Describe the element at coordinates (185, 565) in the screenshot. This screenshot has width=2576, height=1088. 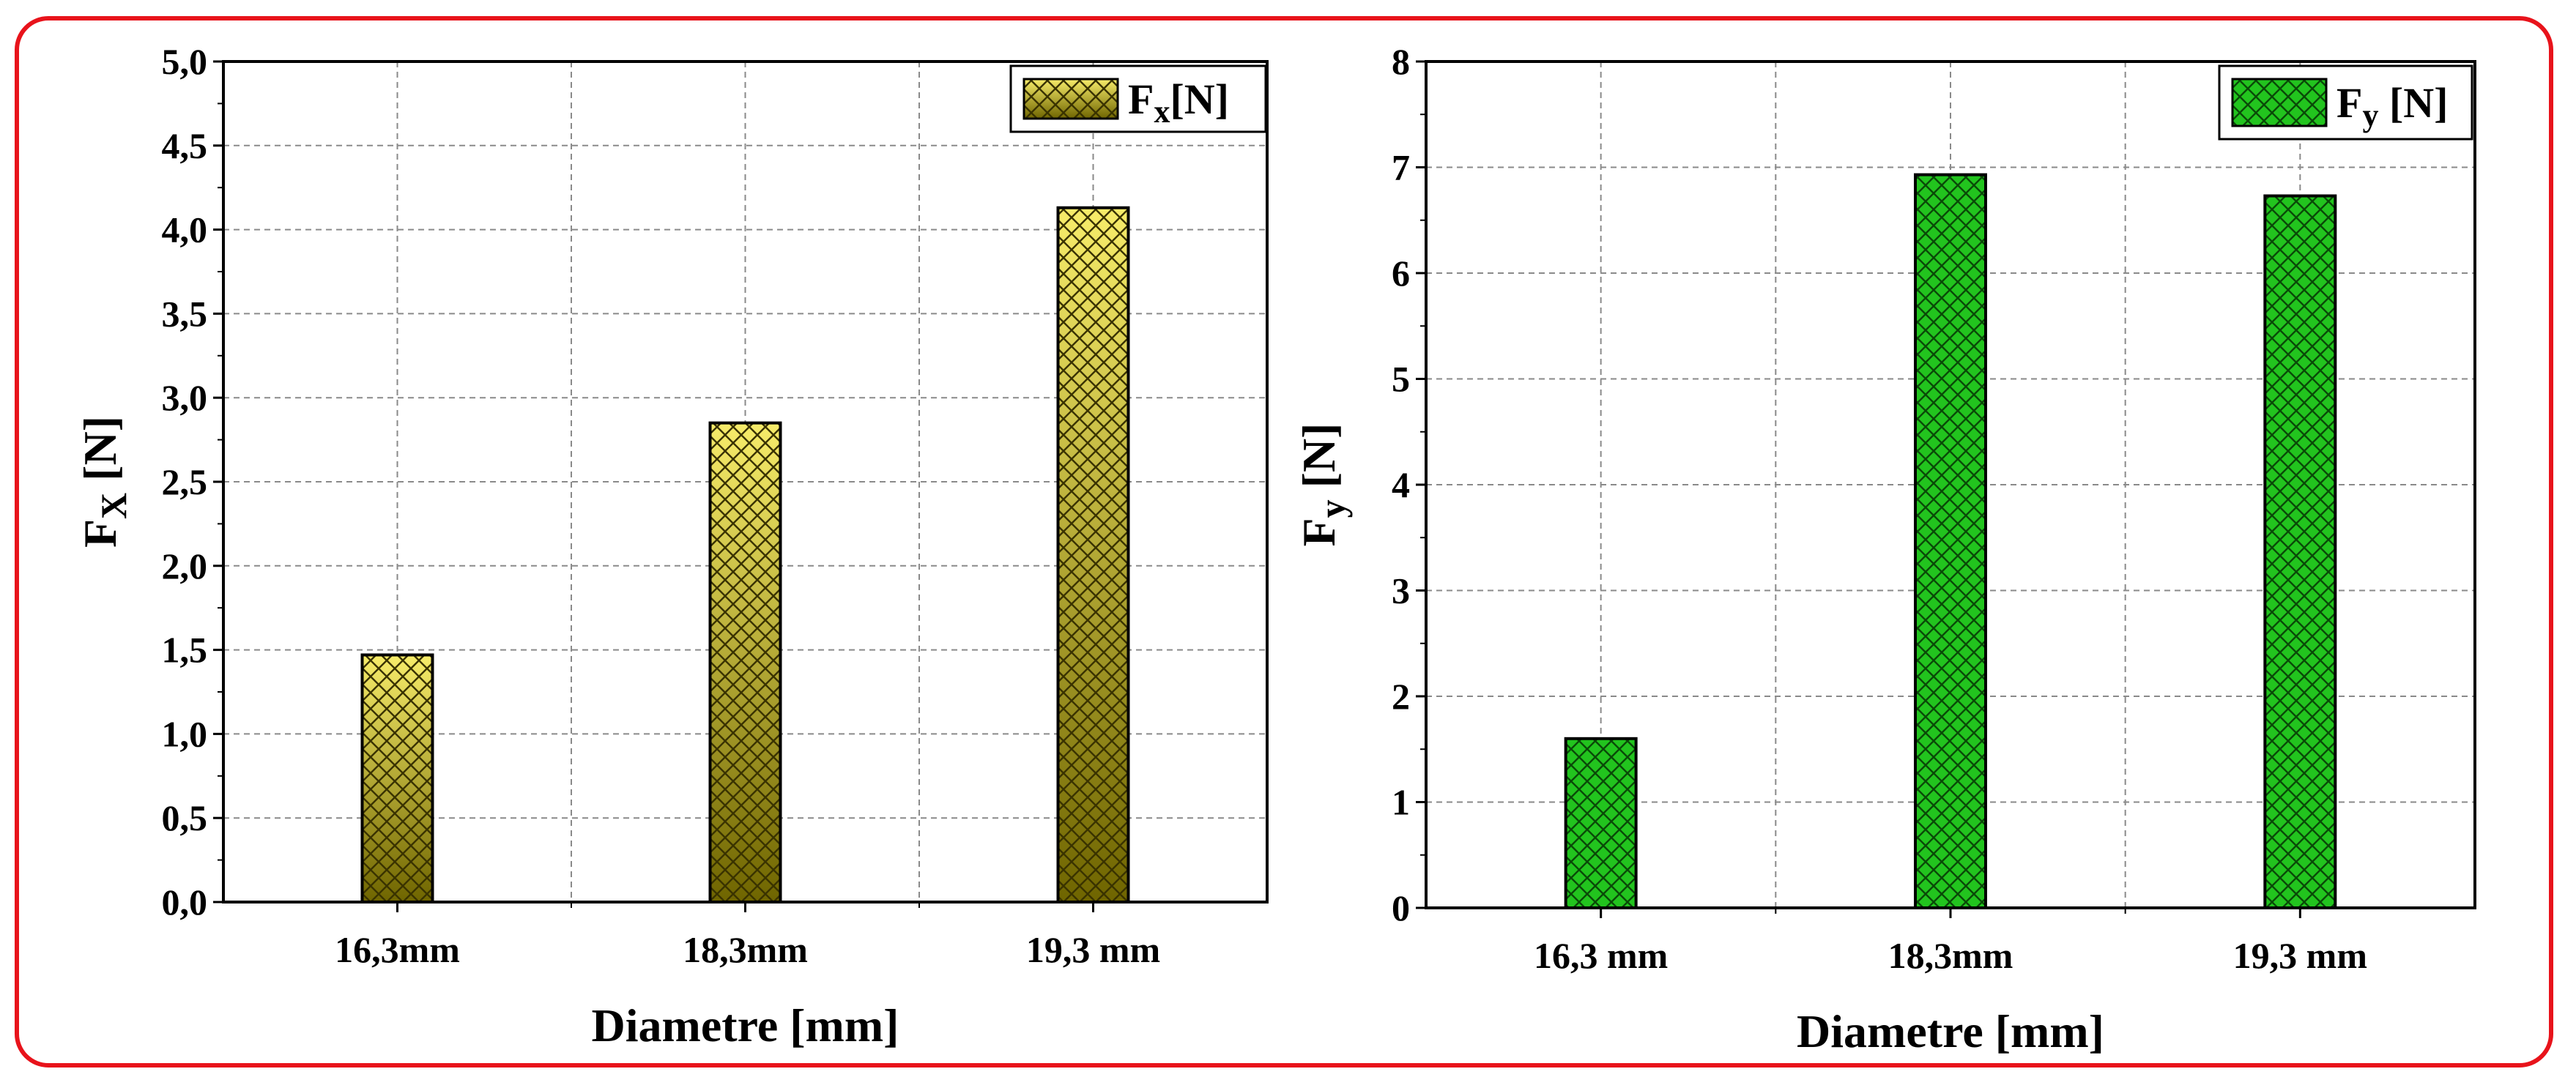
I see `y-tick-label: 2,0` at that location.